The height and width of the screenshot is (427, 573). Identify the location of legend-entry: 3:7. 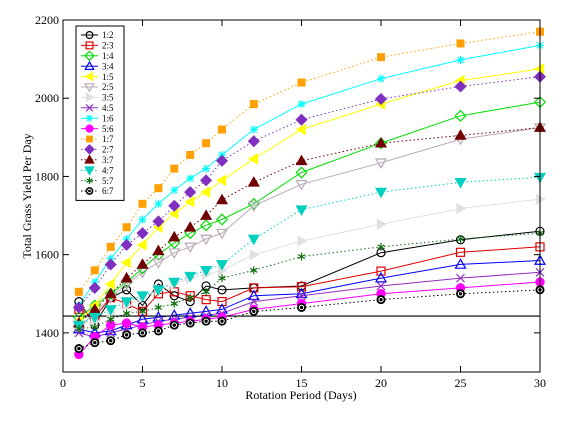
(97, 159).